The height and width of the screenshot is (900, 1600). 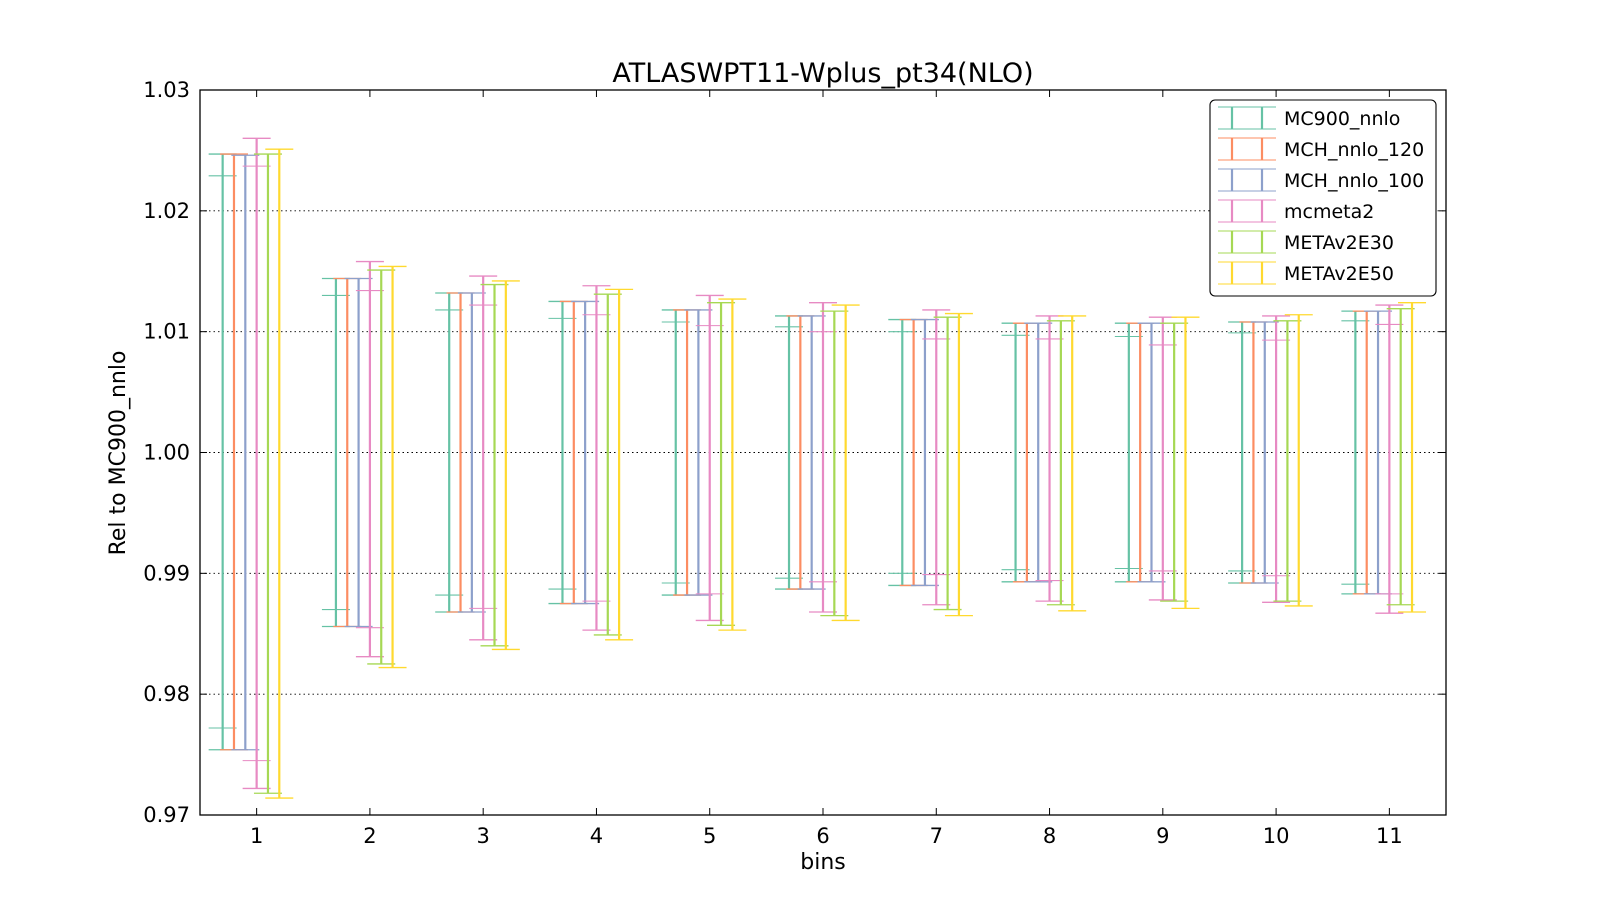 I want to click on legend-item: MCH_nnlo_120, so click(x=1321, y=149).